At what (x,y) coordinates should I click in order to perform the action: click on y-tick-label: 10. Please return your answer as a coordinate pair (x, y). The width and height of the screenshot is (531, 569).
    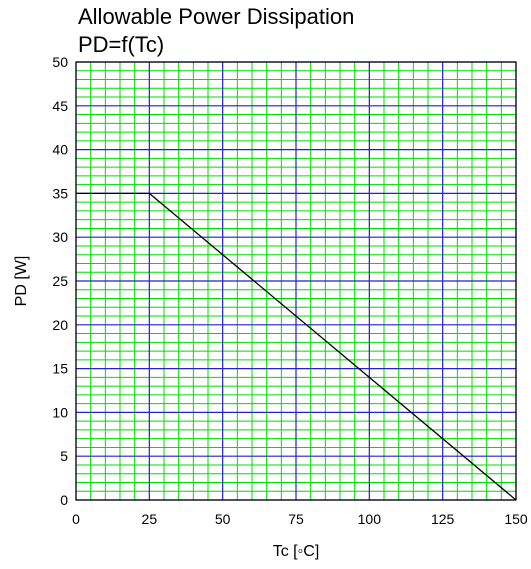
    Looking at the image, I should click on (60, 412).